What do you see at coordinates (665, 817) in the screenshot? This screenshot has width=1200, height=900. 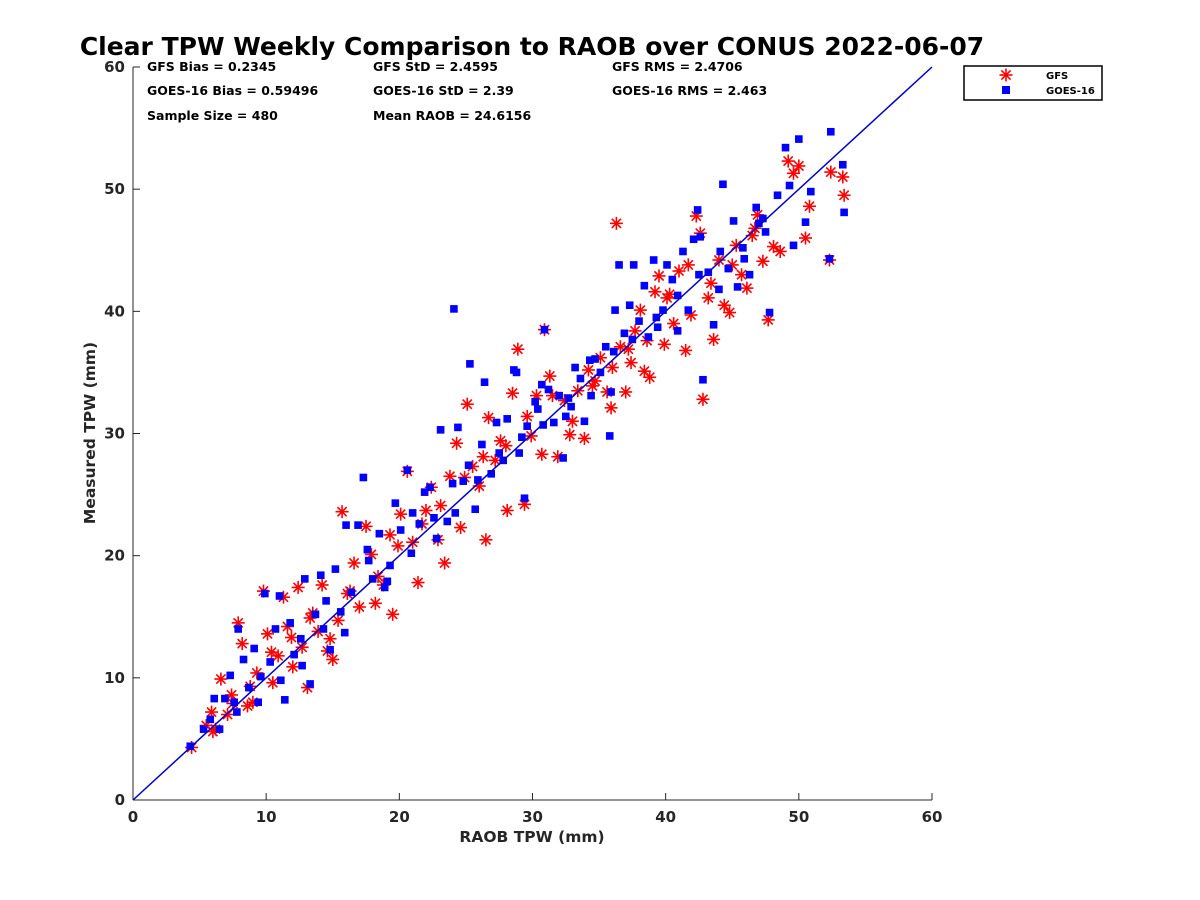 I see `x-tick-label: 40` at bounding box center [665, 817].